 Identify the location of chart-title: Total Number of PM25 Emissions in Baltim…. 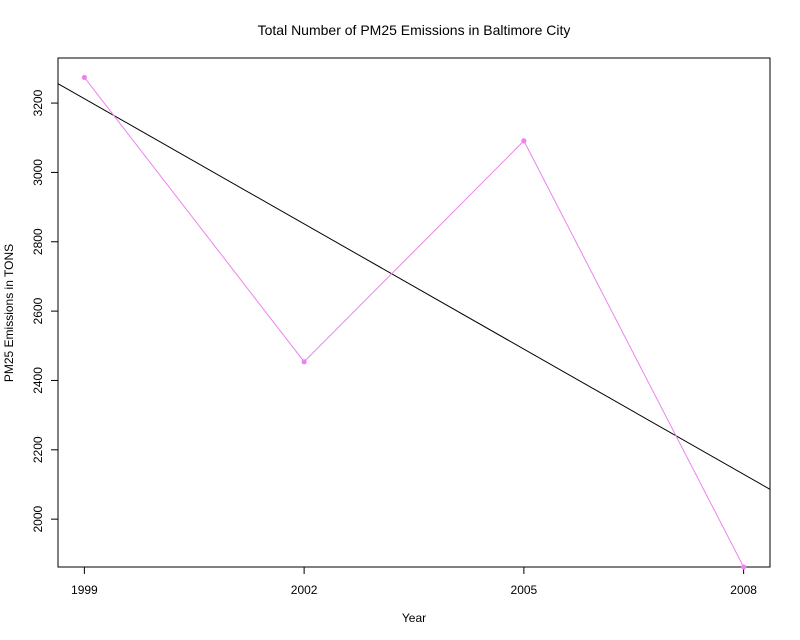
(414, 30).